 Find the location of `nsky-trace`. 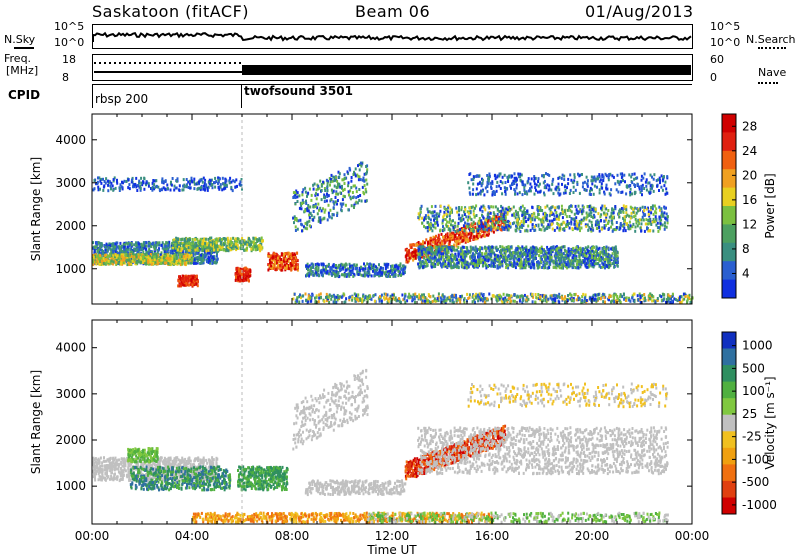

nsky-trace is located at coordinates (392, 36).